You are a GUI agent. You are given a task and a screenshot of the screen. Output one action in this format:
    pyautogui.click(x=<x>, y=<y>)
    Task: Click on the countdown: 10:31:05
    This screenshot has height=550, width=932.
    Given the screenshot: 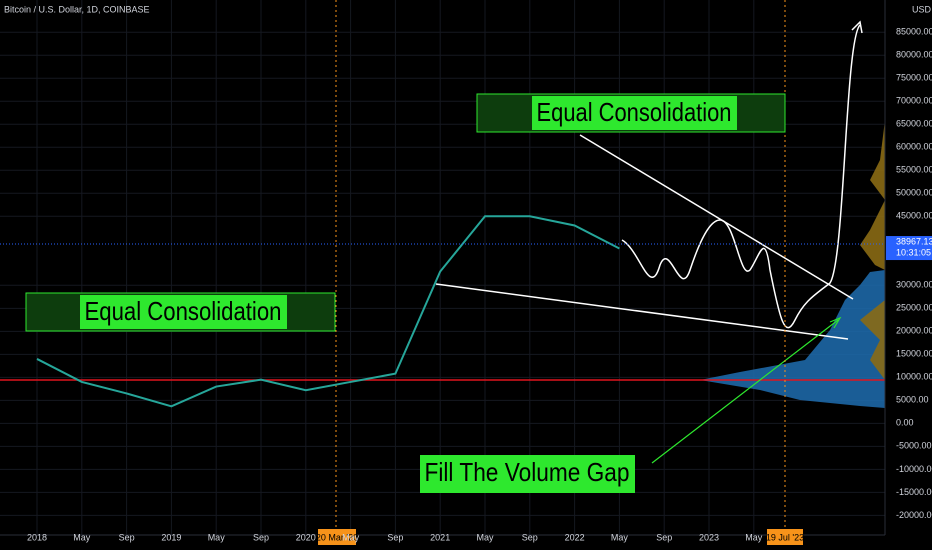 What is the action you would take?
    pyautogui.click(x=913, y=252)
    